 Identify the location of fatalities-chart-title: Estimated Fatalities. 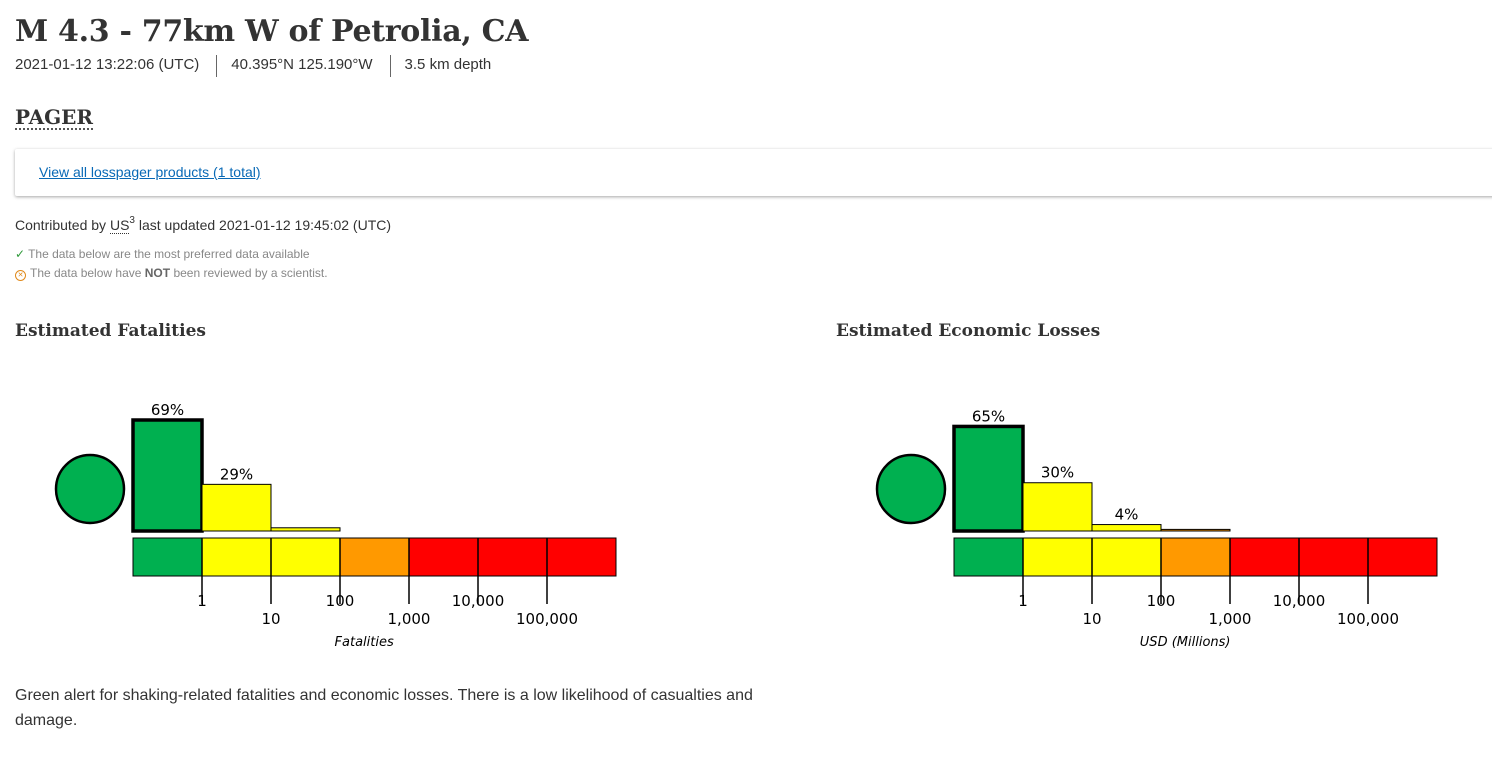
(110, 331).